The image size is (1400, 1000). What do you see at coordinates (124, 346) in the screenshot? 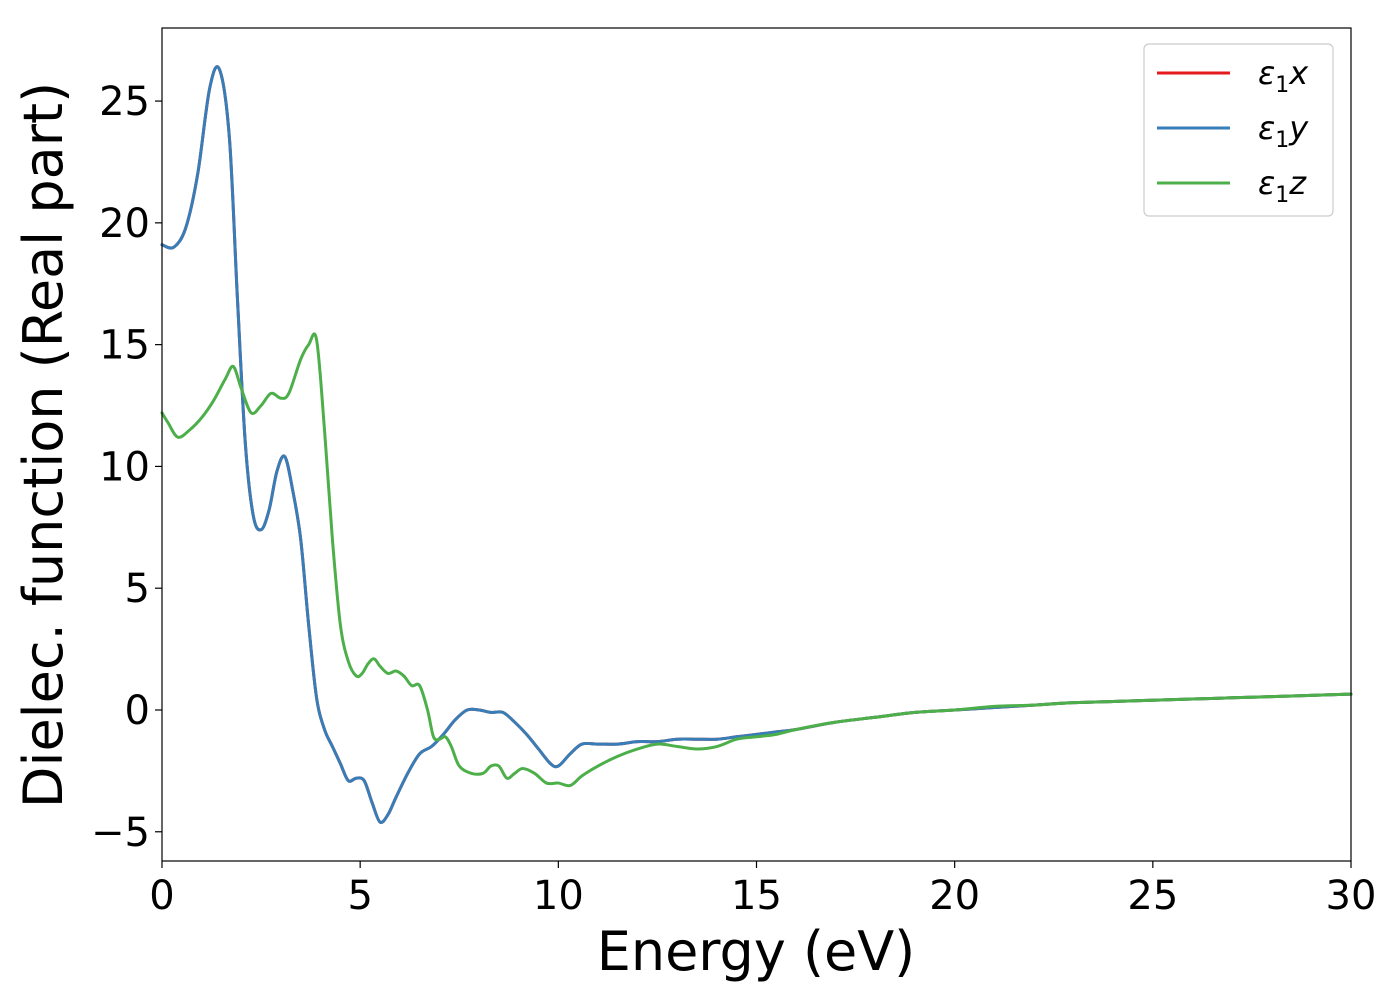
I see `y-tick-label: 15` at bounding box center [124, 346].